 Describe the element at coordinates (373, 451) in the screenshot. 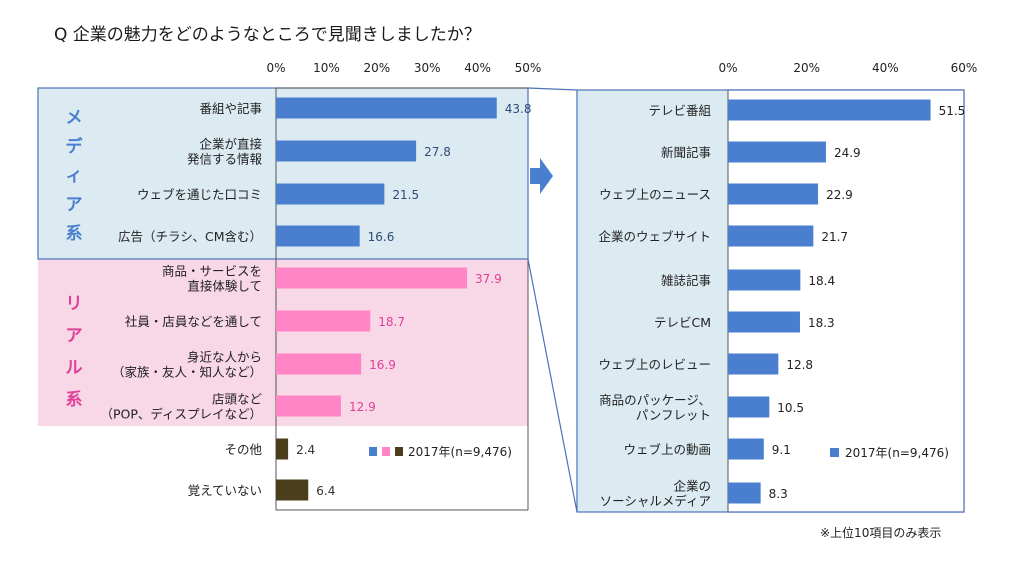

I see `left-legend-swatch-media` at that location.